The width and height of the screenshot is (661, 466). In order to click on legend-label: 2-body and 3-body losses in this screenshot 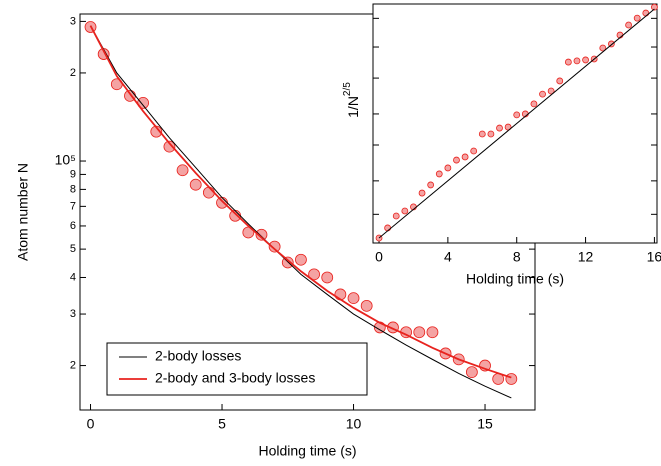, I will do `click(235, 378)`.